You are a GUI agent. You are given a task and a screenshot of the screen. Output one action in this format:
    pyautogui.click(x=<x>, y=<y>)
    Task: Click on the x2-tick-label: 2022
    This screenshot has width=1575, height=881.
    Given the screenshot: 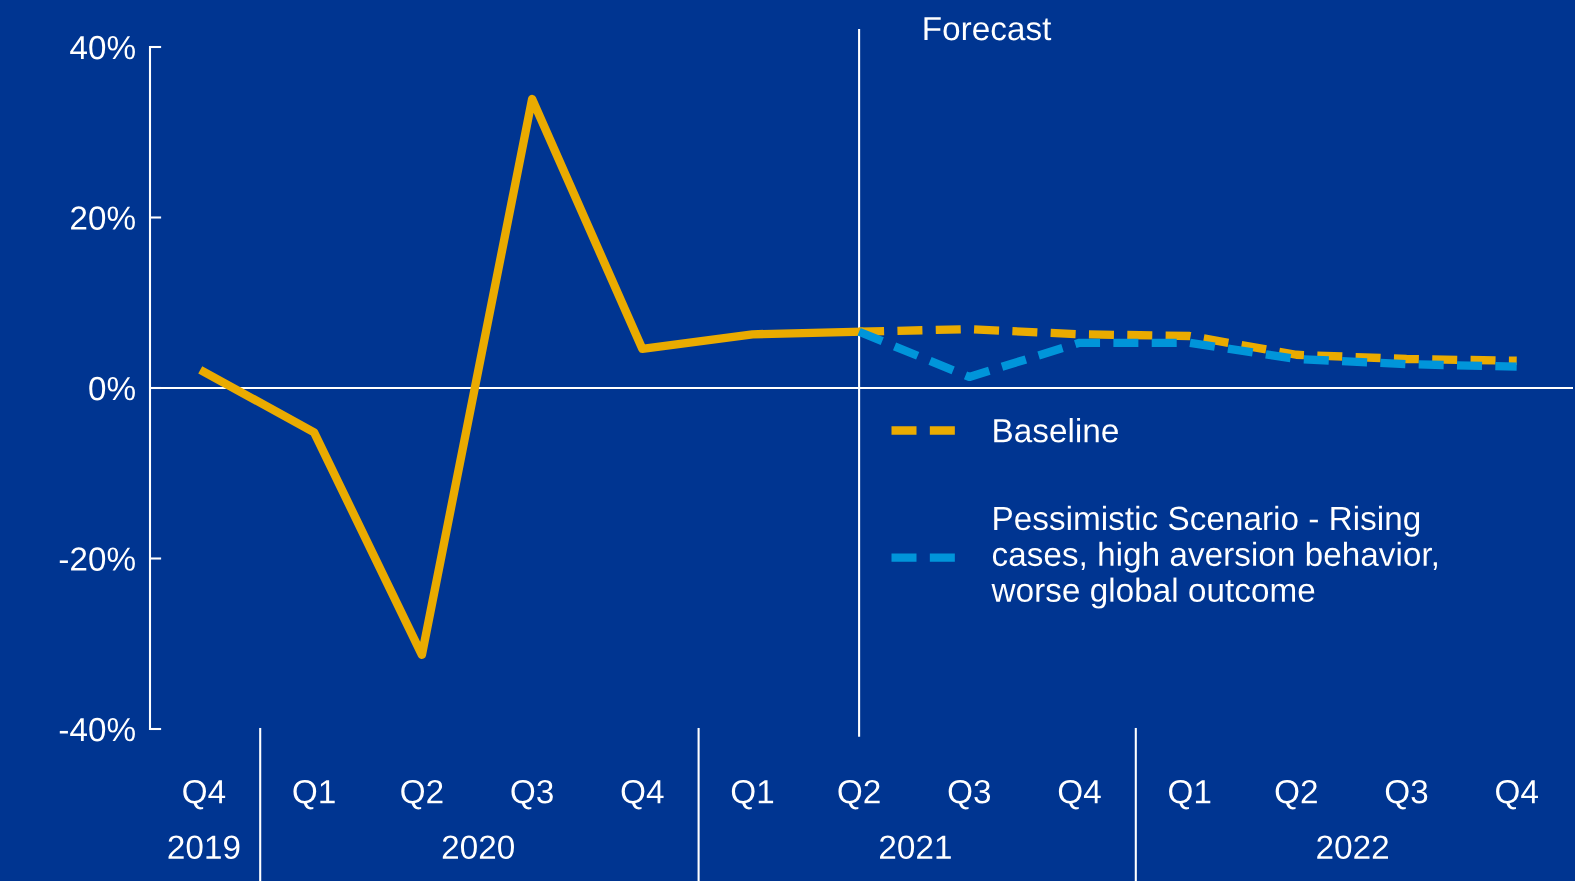 What is the action you would take?
    pyautogui.click(x=1353, y=847)
    